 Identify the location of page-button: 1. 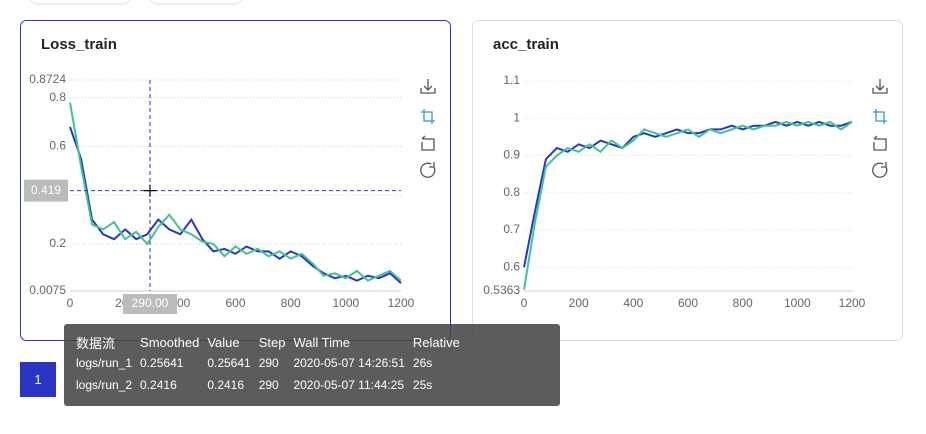
(38, 379).